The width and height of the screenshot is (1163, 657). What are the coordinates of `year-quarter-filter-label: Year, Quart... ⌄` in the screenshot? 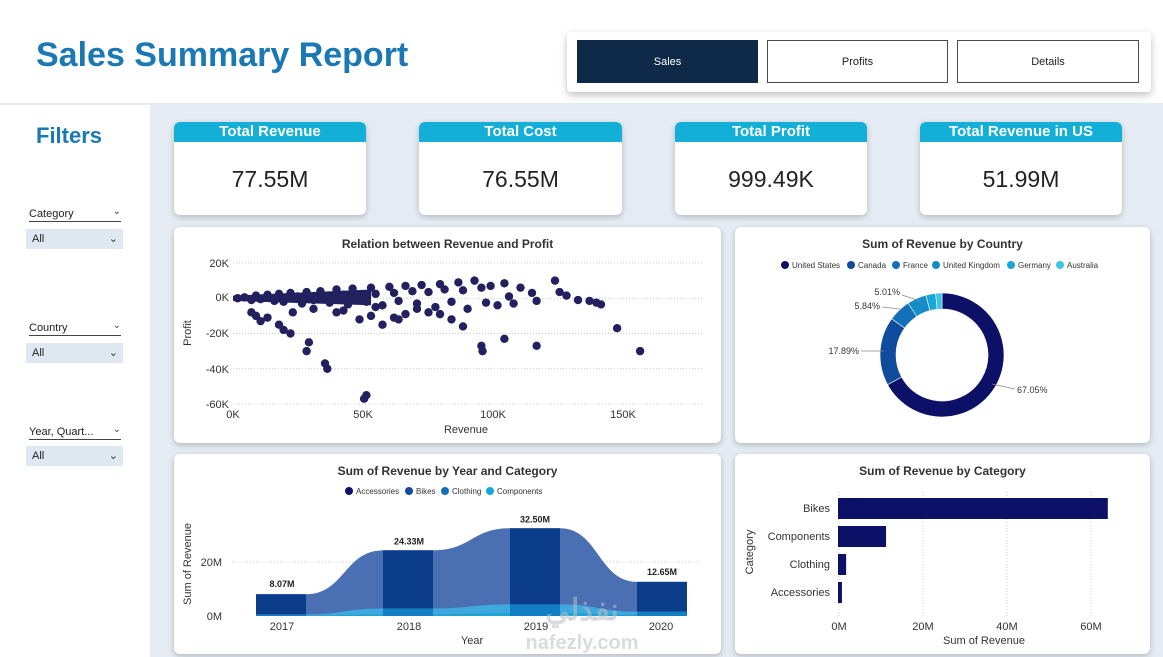 It's located at (75, 432).